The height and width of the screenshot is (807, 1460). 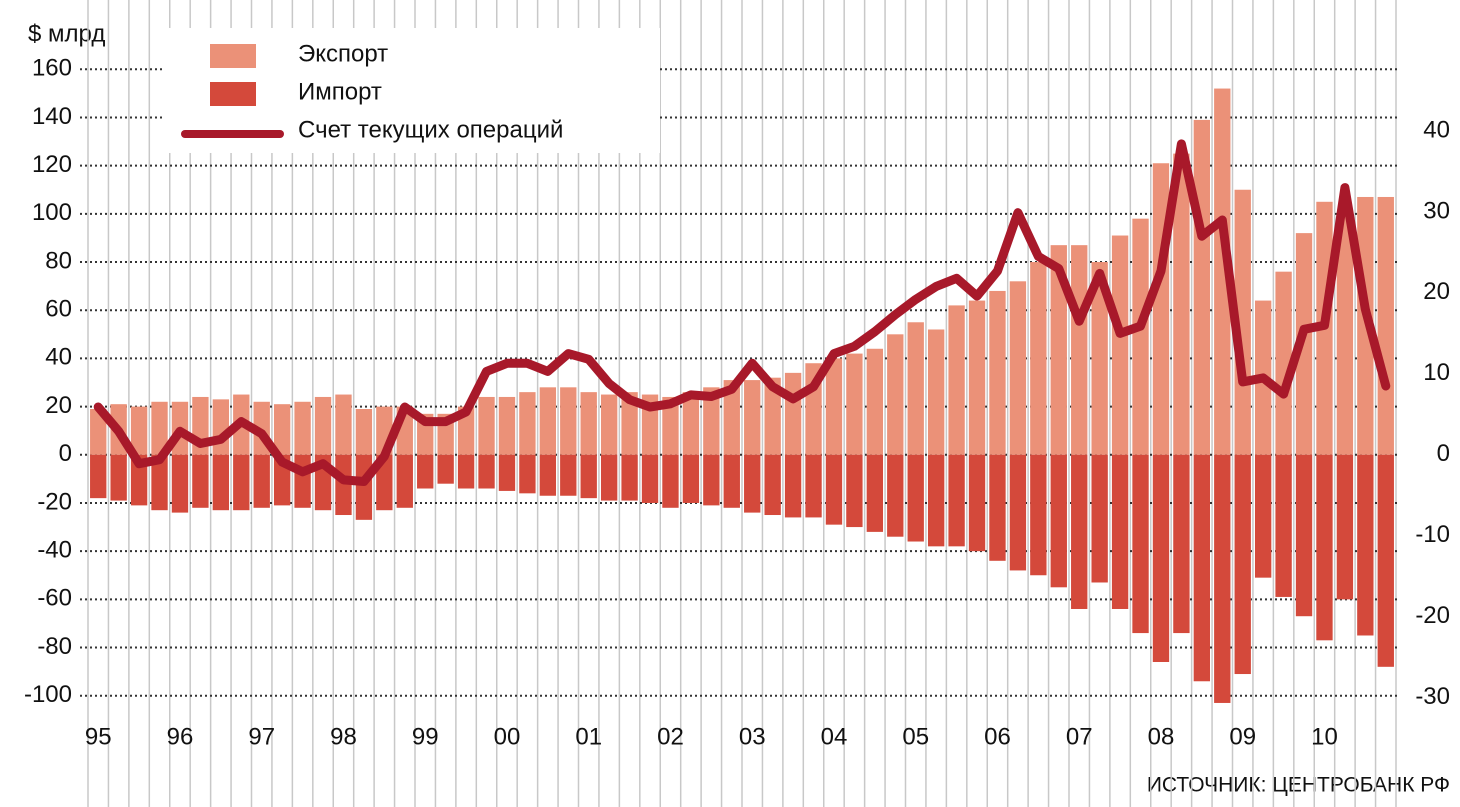 I want to click on y-tick-label: 160, so click(x=52, y=68).